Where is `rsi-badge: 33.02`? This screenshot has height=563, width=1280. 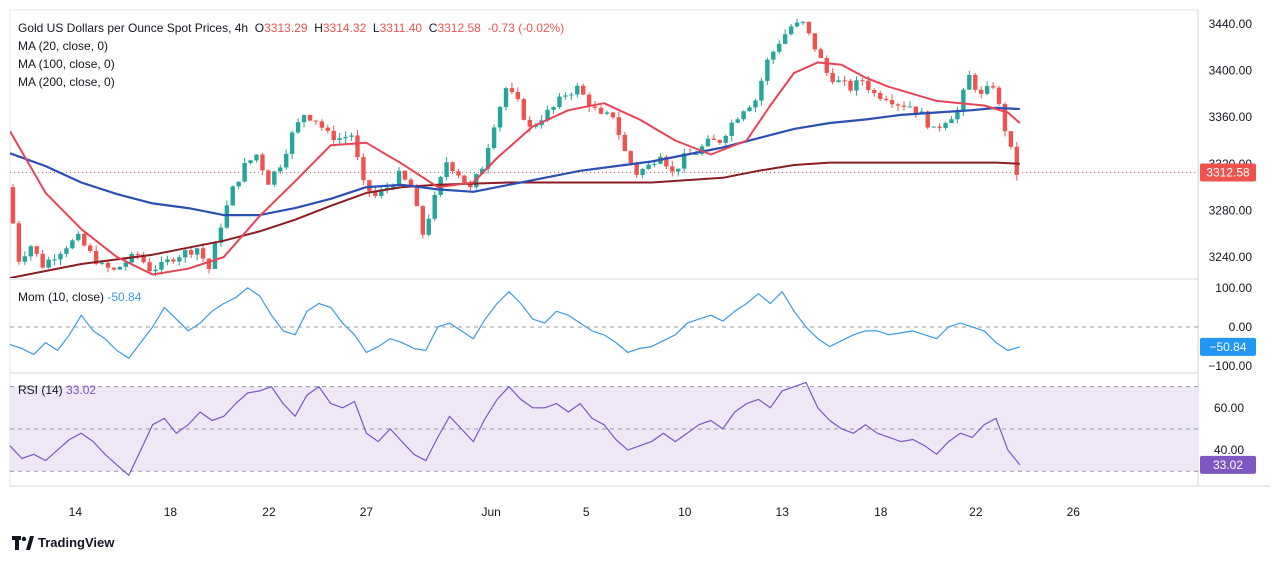
rsi-badge: 33.02 is located at coordinates (1228, 464).